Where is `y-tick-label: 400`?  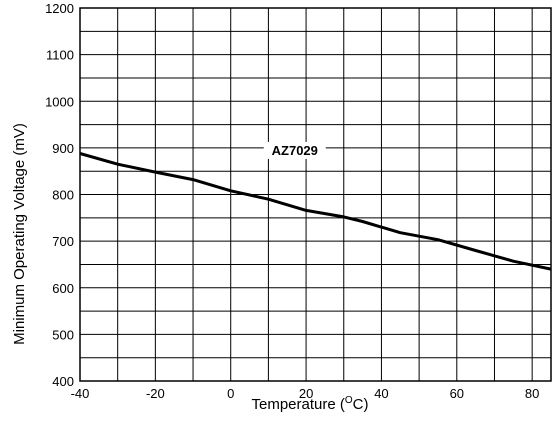
y-tick-label: 400 is located at coordinates (63, 381).